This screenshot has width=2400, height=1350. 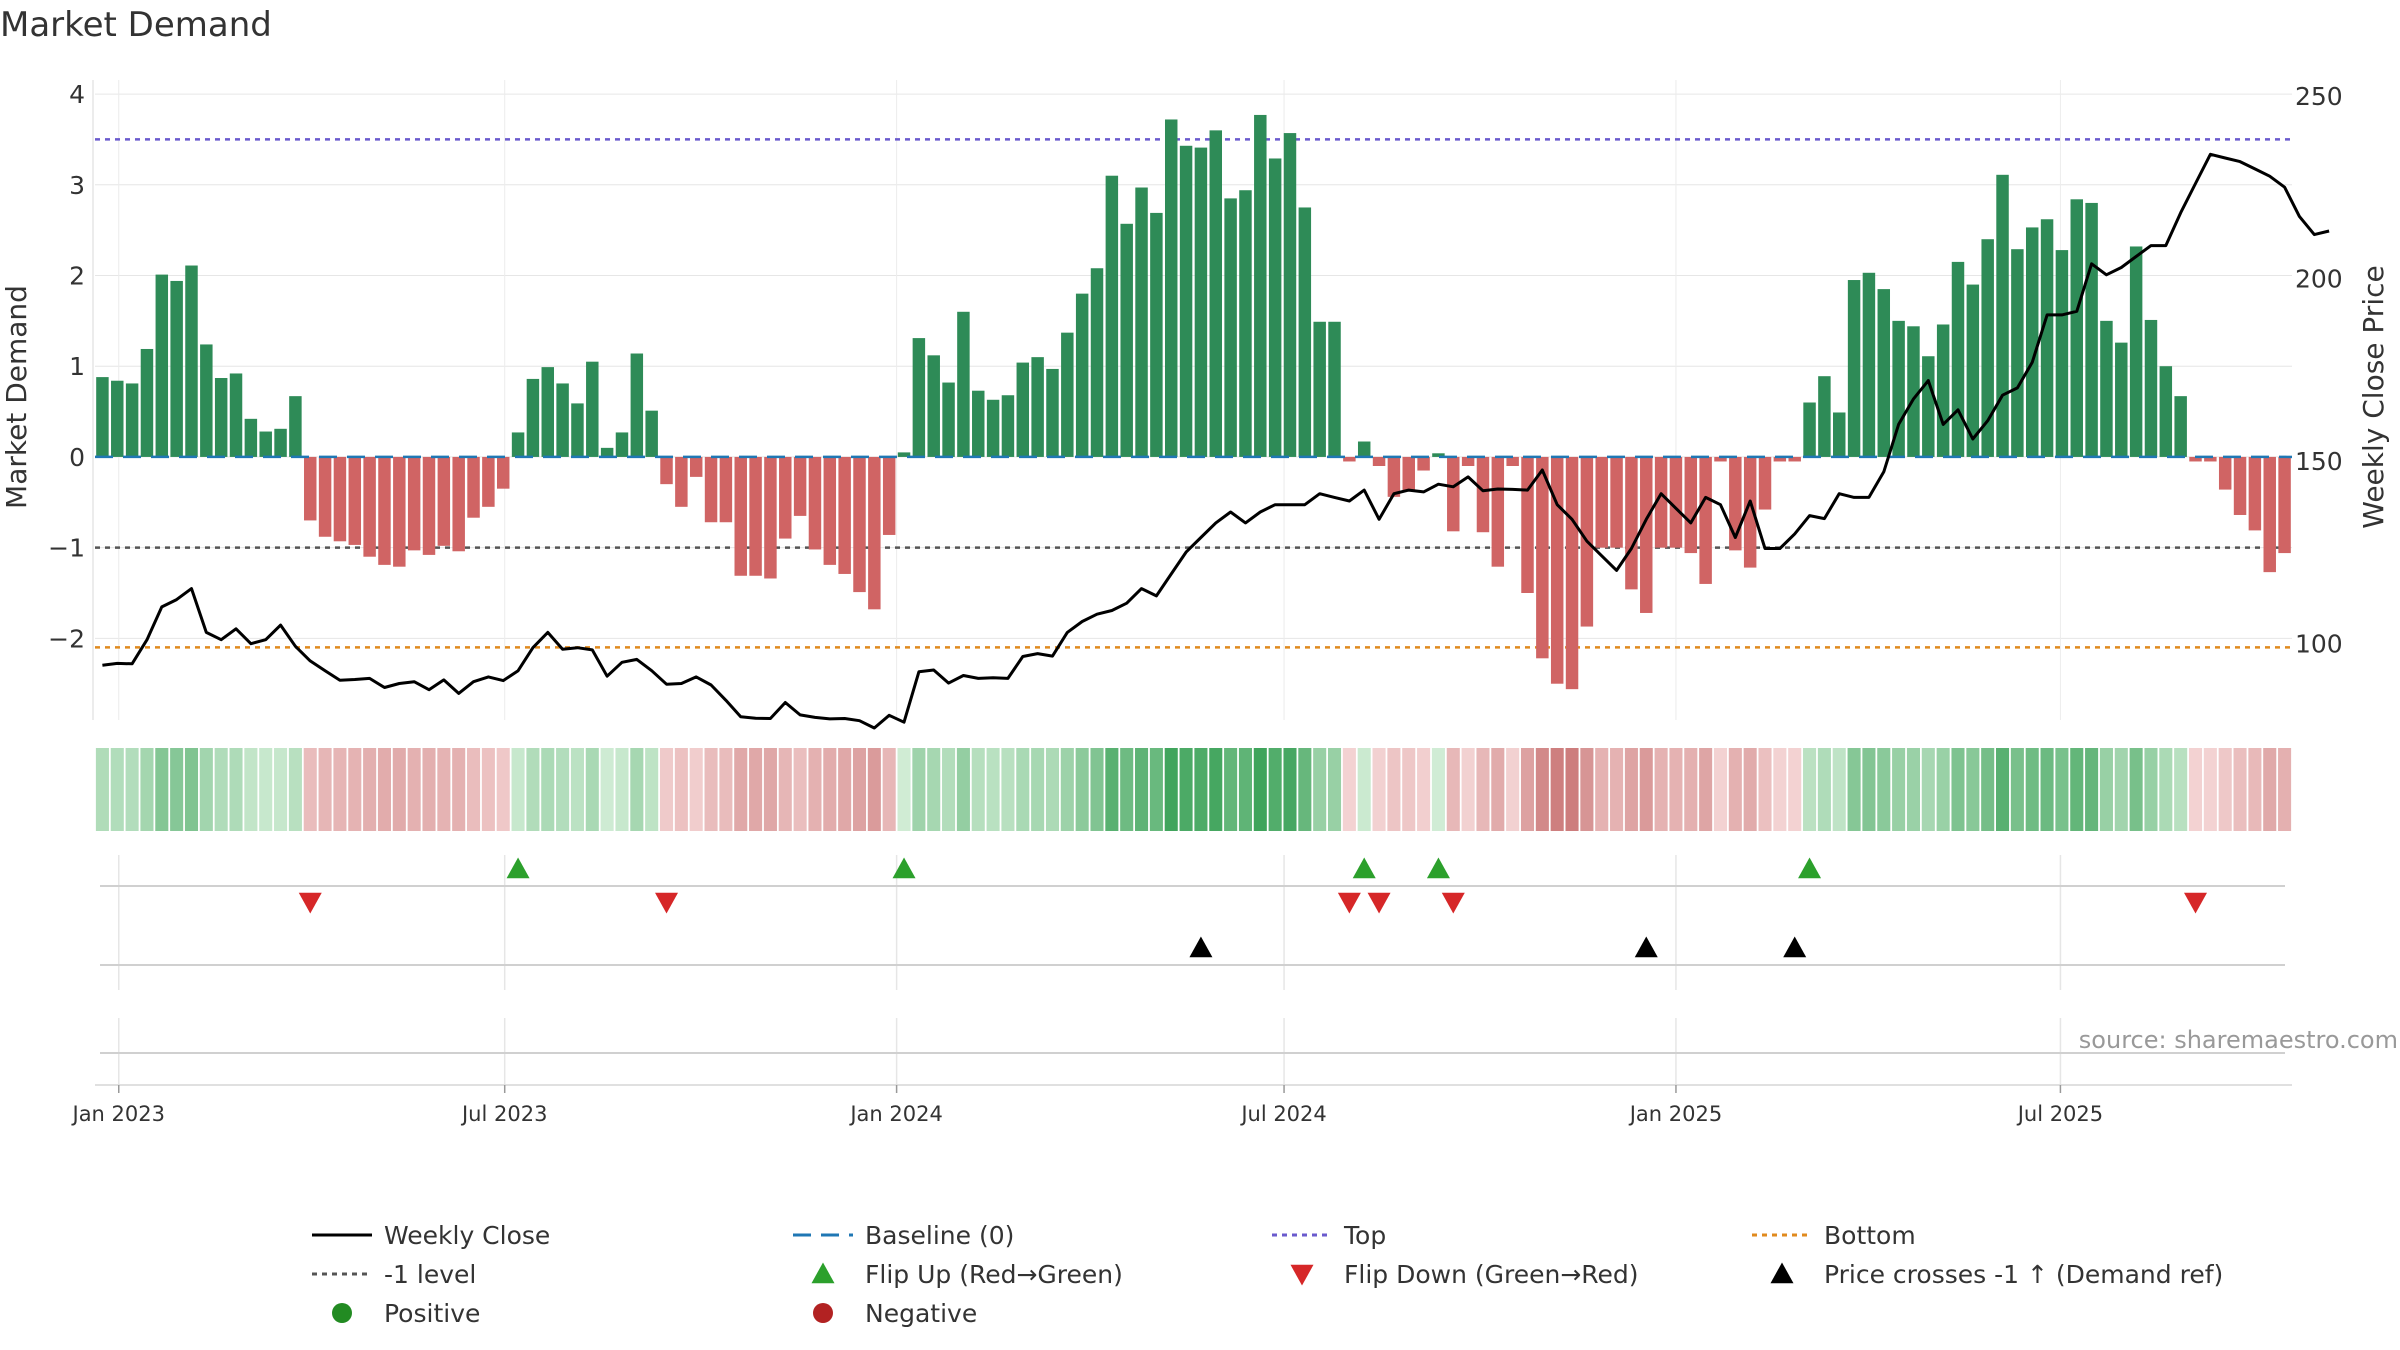 What do you see at coordinates (77, 276) in the screenshot?
I see `y-tick-label: 2` at bounding box center [77, 276].